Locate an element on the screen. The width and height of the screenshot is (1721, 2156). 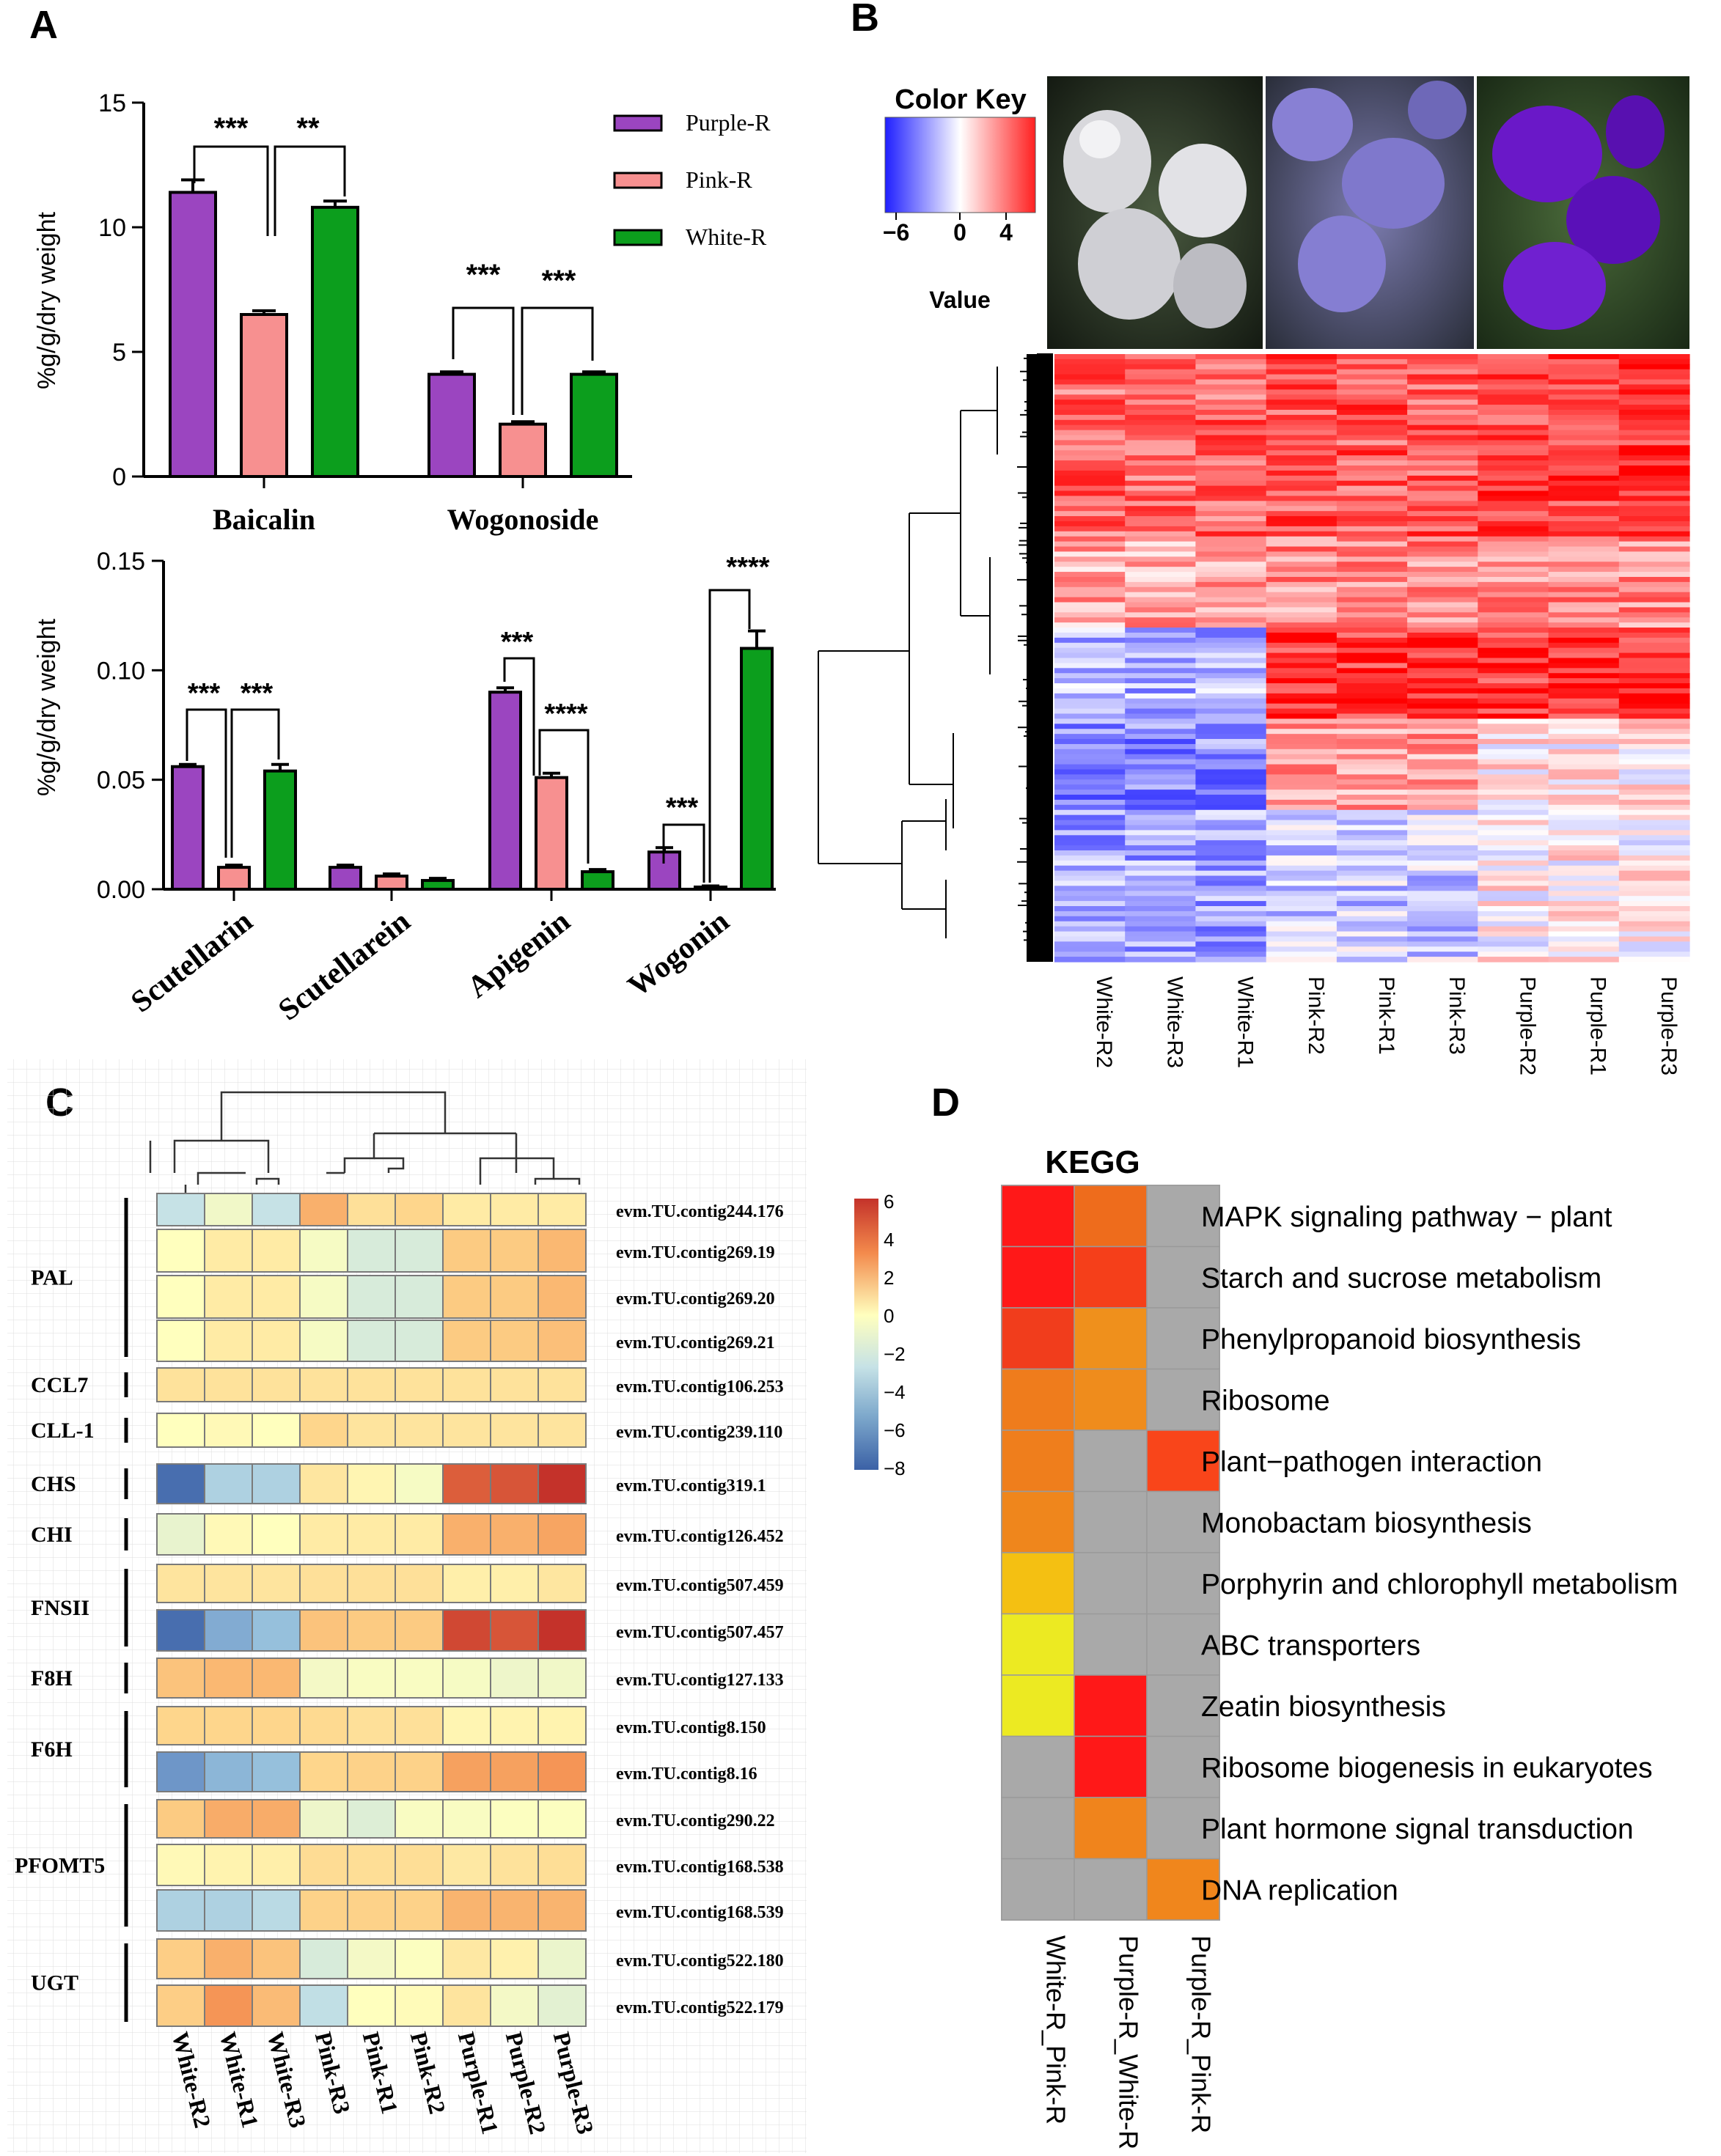
a2-ylabel: %g/g/dry weight is located at coordinates (47, 706).